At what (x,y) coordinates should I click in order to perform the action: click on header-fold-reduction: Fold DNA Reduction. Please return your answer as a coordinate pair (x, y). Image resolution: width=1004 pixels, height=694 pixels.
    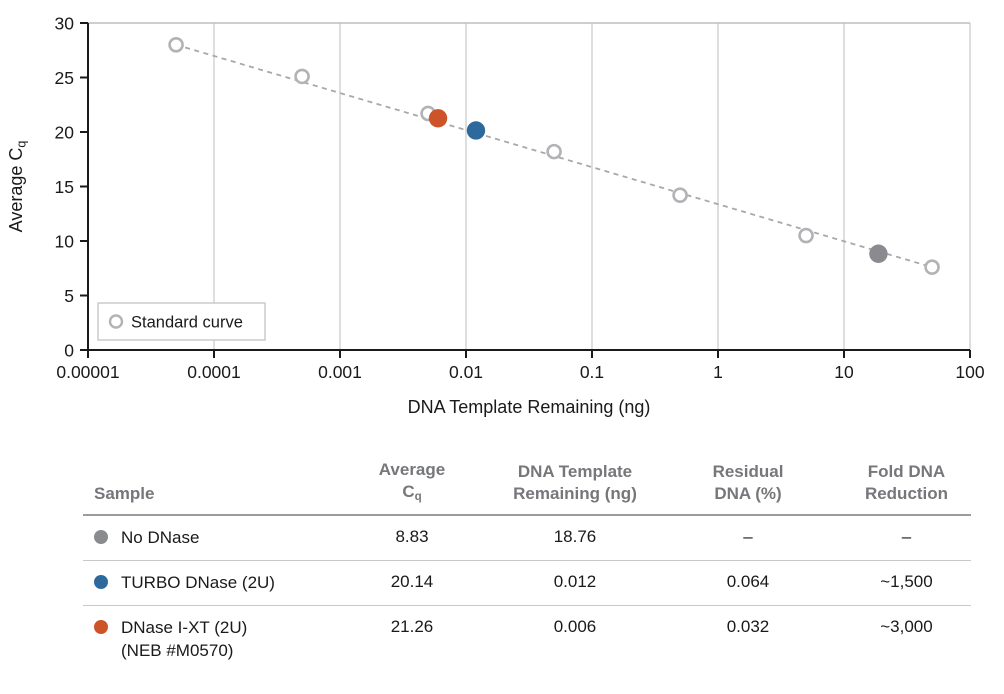
    Looking at the image, I should click on (906, 487).